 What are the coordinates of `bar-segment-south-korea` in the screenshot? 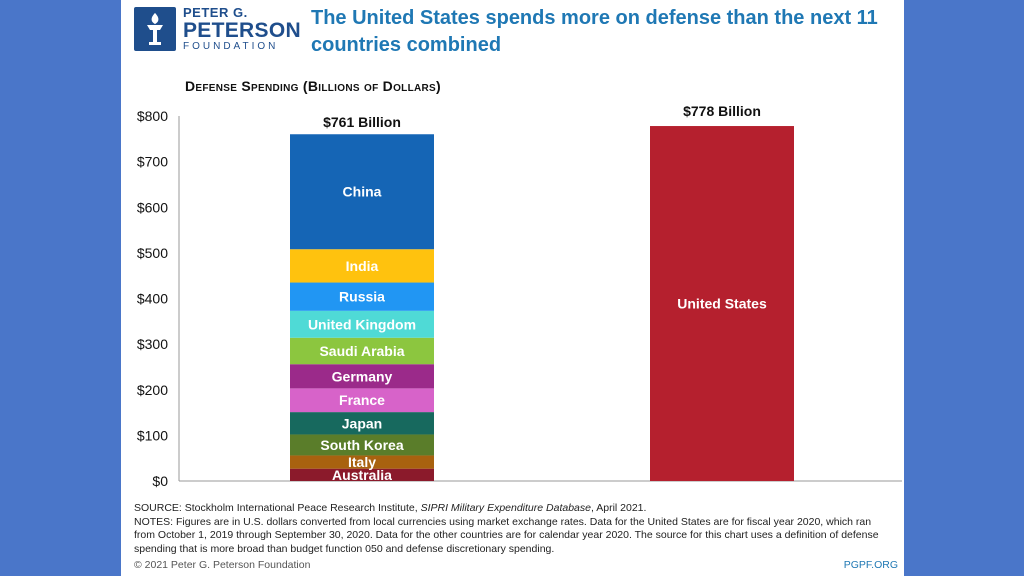 It's located at (362, 445).